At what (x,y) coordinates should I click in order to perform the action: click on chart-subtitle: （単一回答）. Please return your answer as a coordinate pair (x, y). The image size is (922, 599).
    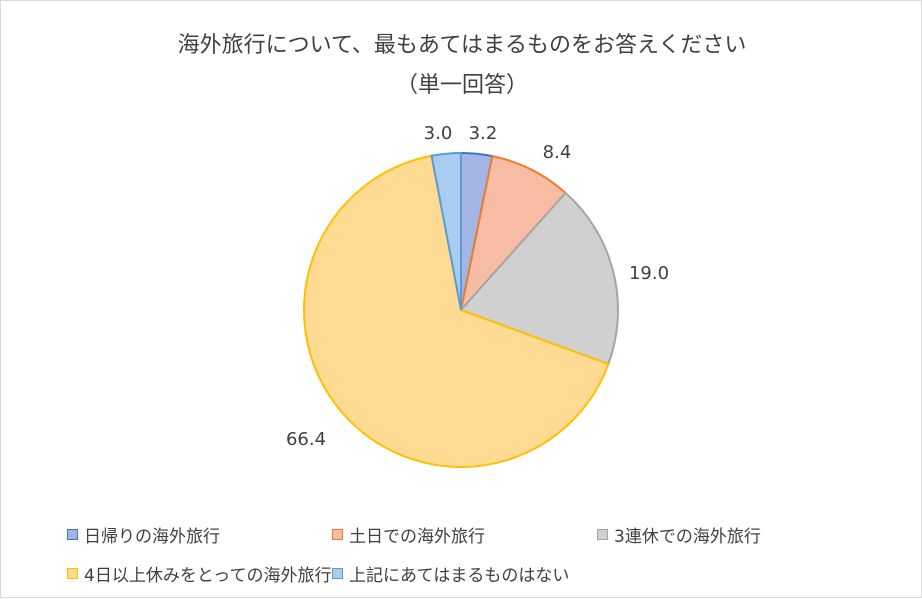
    Looking at the image, I should click on (461, 85).